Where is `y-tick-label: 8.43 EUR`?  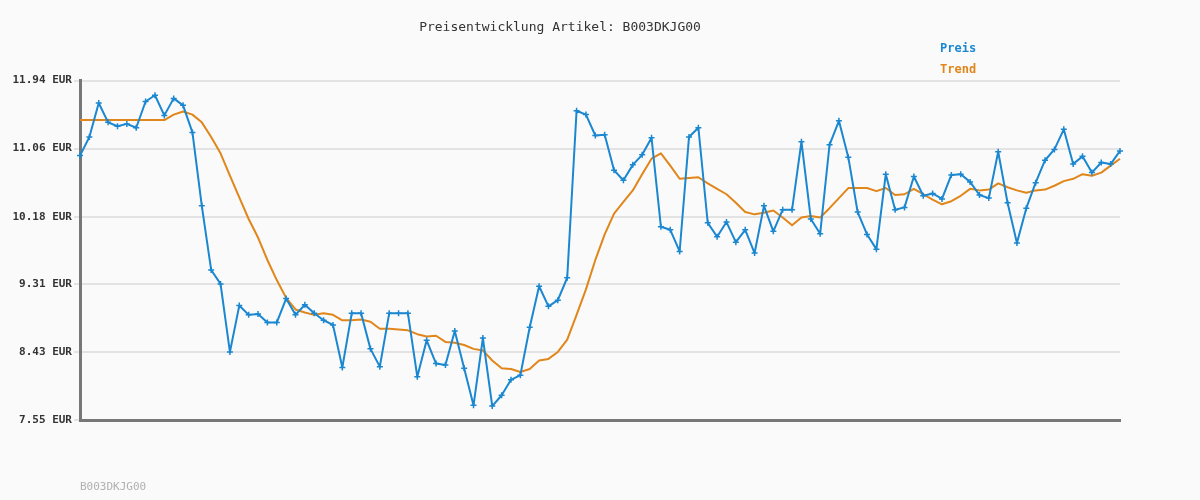 y-tick-label: 8.43 EUR is located at coordinates (46, 351).